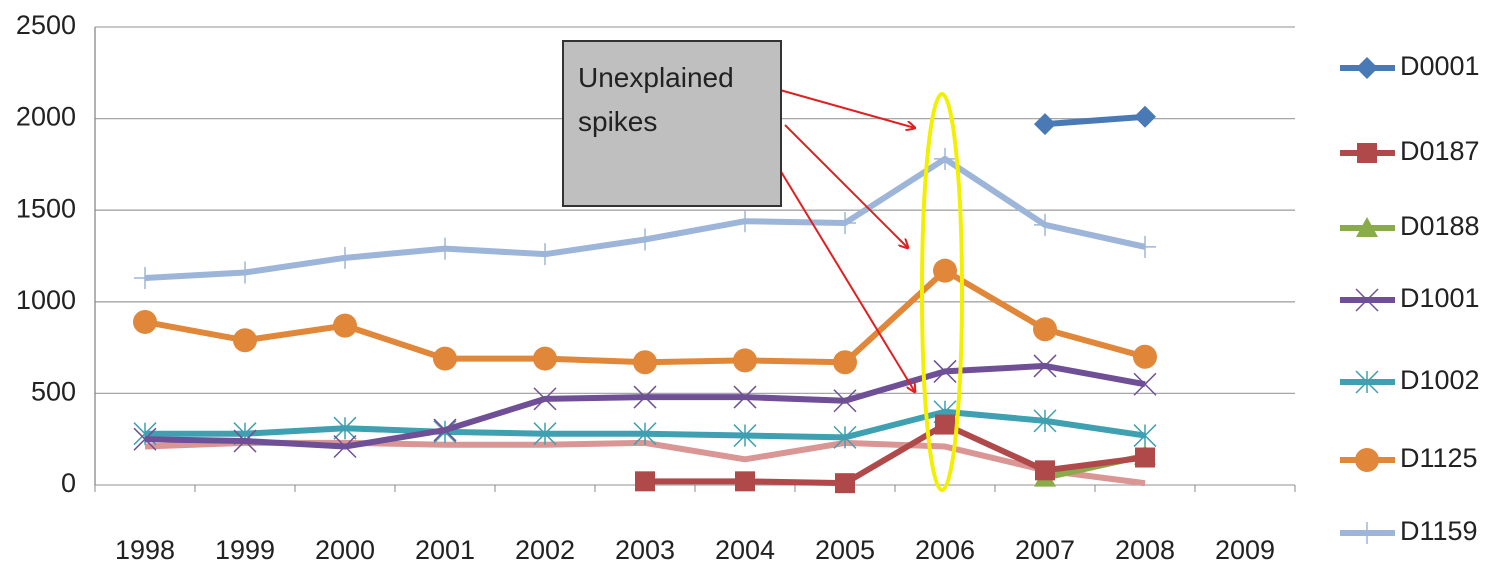 The width and height of the screenshot is (1491, 574). What do you see at coordinates (1440, 66) in the screenshot?
I see `legend-label: D0001` at bounding box center [1440, 66].